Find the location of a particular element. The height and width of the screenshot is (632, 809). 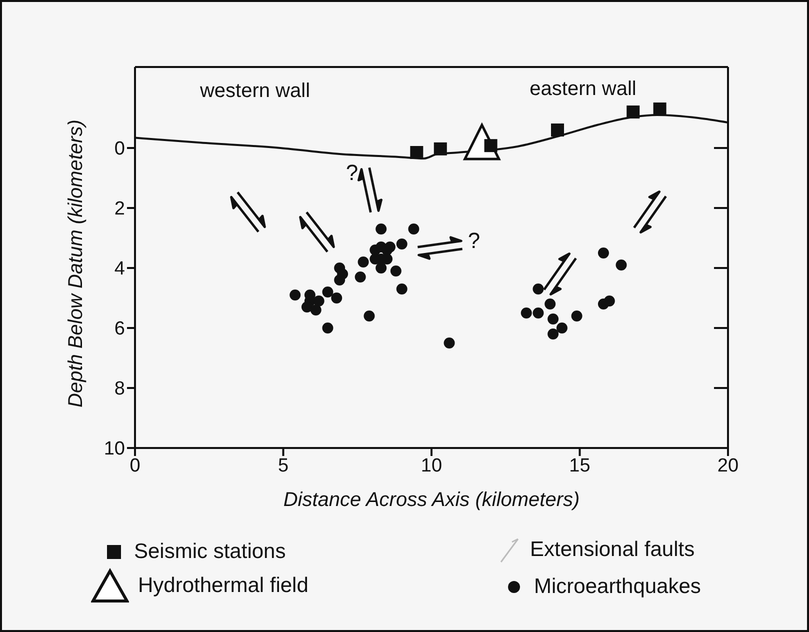

x-tick-label: 20 is located at coordinates (728, 465).